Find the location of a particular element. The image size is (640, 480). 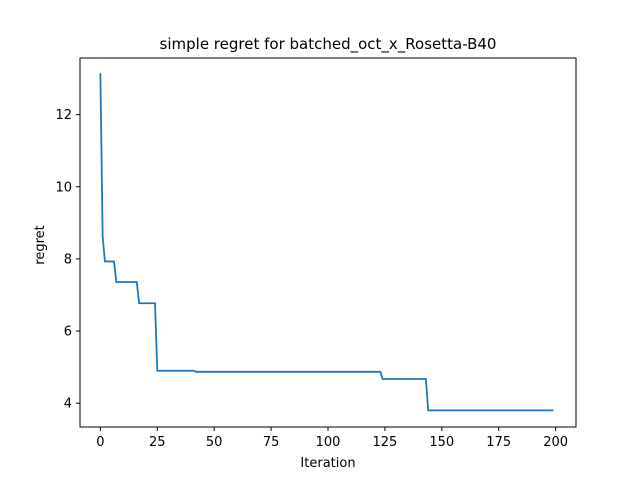

y-tick-label: 6 is located at coordinates (68, 332).